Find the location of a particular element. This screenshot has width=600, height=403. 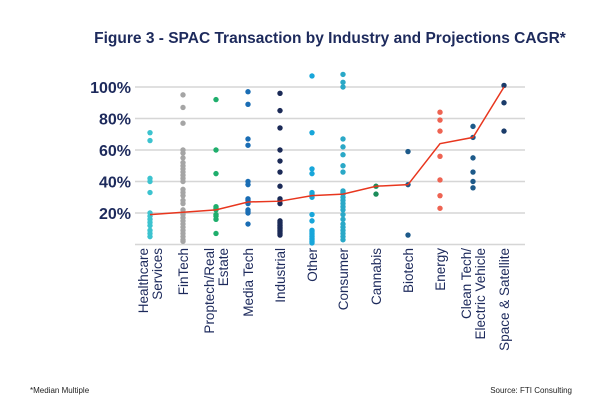

x-tick-label: Clean Tech/ is located at coordinates (466, 283).